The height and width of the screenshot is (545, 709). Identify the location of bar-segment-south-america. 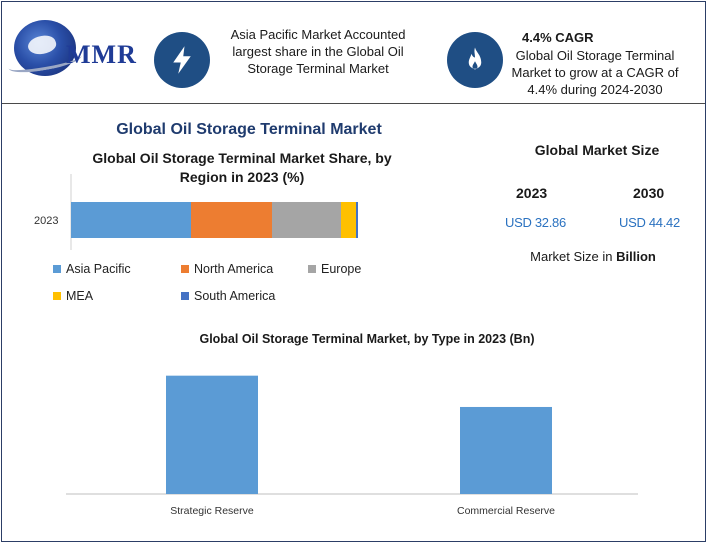
(357, 220).